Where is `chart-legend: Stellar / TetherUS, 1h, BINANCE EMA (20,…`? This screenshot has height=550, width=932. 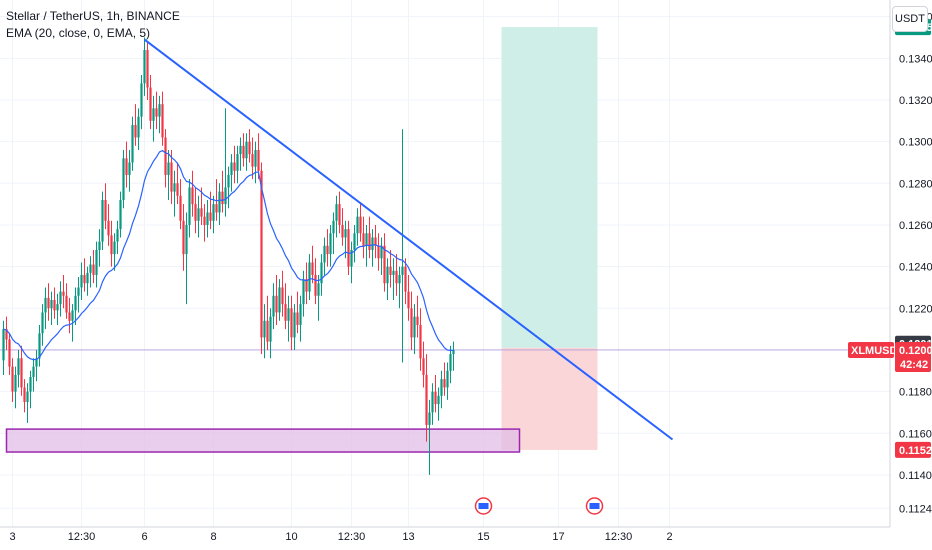 chart-legend: Stellar / TetherUS, 1h, BINANCE EMA (20,… is located at coordinates (93, 25).